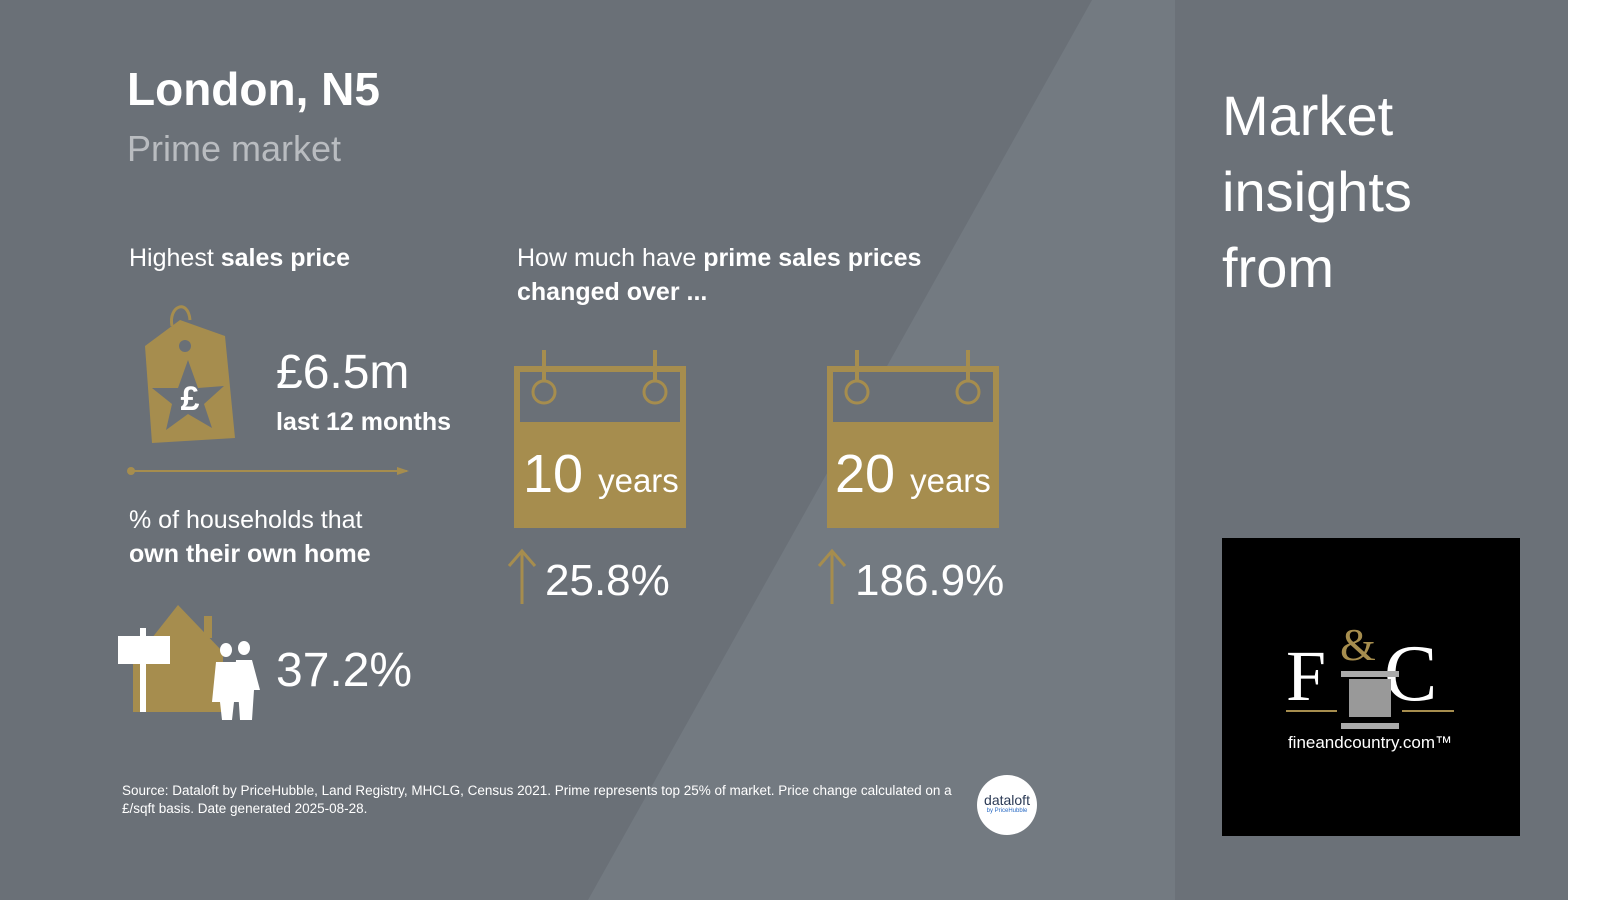 Image resolution: width=1600 pixels, height=900 pixels. Describe the element at coordinates (607, 580) in the screenshot. I see `change-10-value: 25.8%` at that location.